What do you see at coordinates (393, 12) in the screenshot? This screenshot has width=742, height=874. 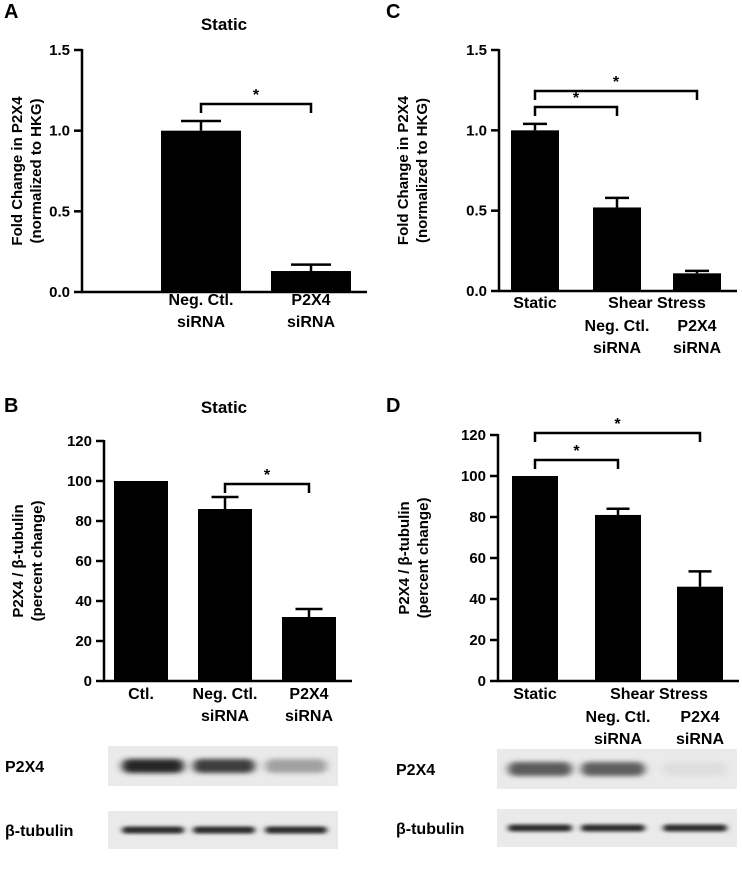 I see `panel-letter-c: C` at bounding box center [393, 12].